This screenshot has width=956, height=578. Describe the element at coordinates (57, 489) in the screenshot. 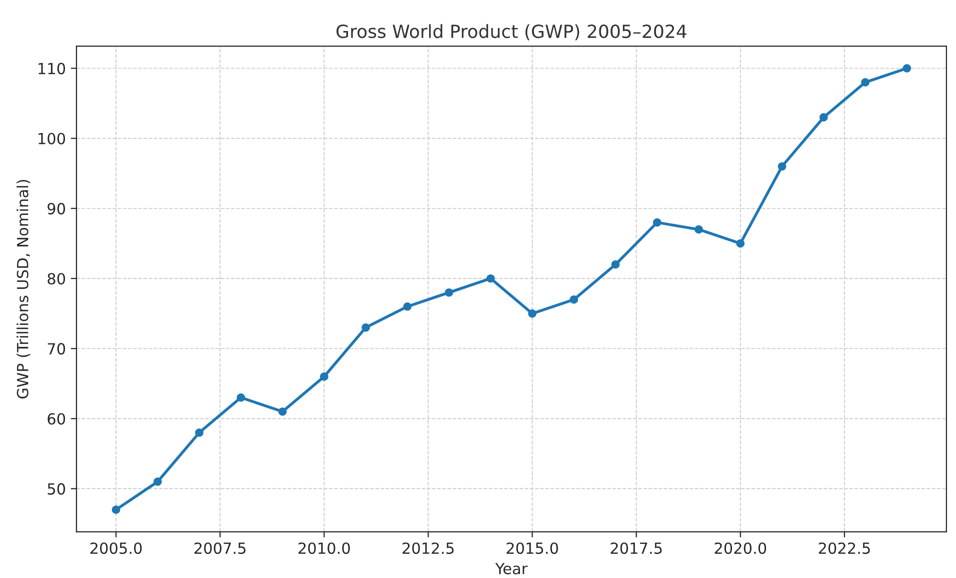

I see `y-tick-label: 50` at that location.